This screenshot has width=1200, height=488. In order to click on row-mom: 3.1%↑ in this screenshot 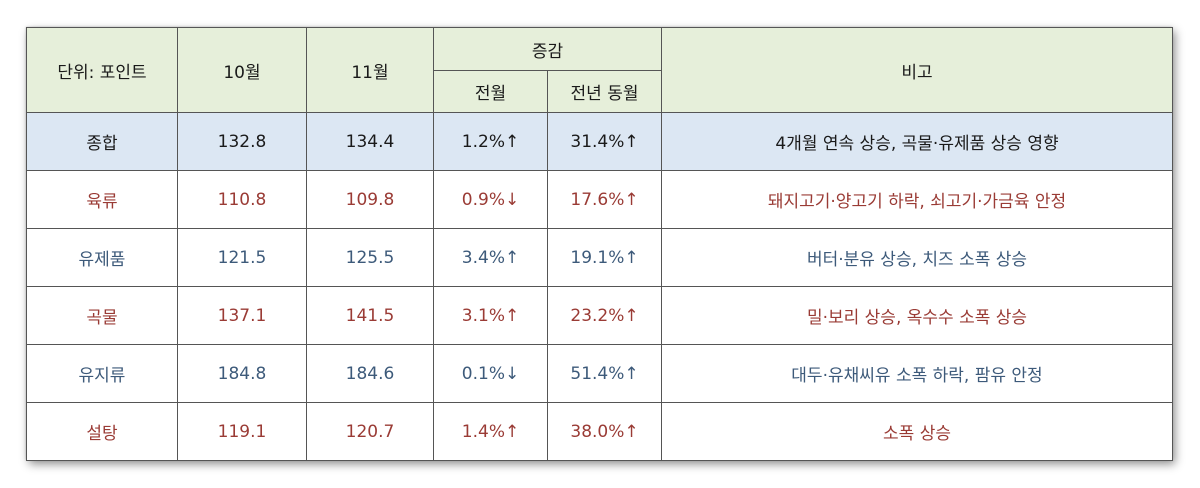, I will do `click(490, 315)`.